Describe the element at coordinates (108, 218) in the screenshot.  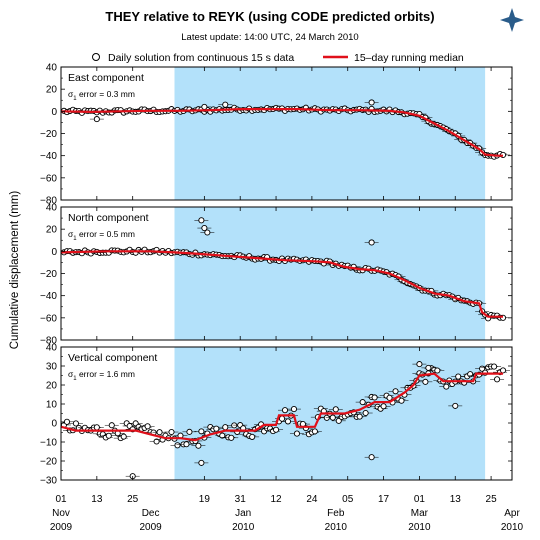
I see `panel-title: North component` at that location.